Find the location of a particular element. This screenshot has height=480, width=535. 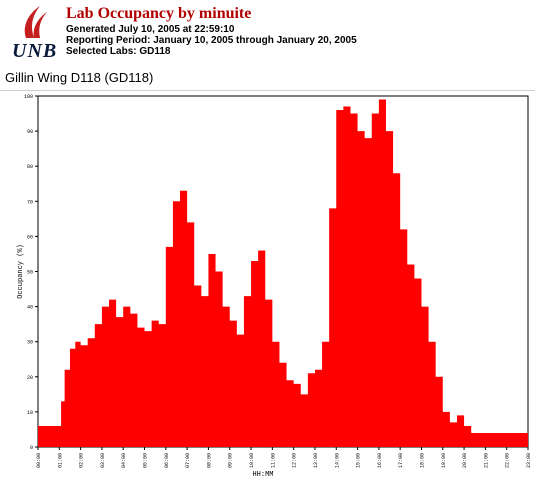

x-tick-label: 17:00 is located at coordinates (401, 460).